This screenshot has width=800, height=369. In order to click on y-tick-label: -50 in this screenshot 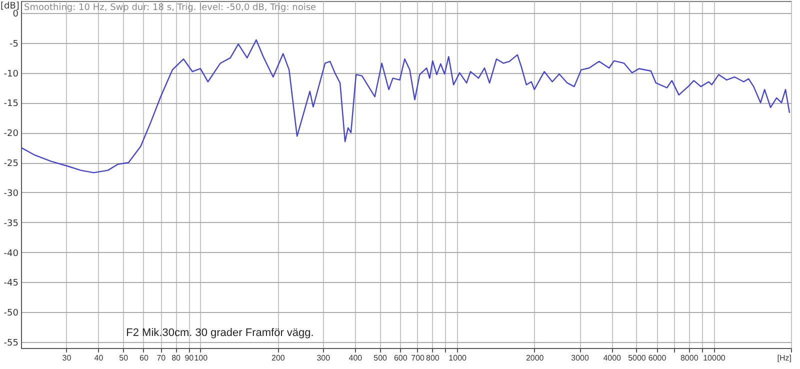, I will do `click(11, 313)`.